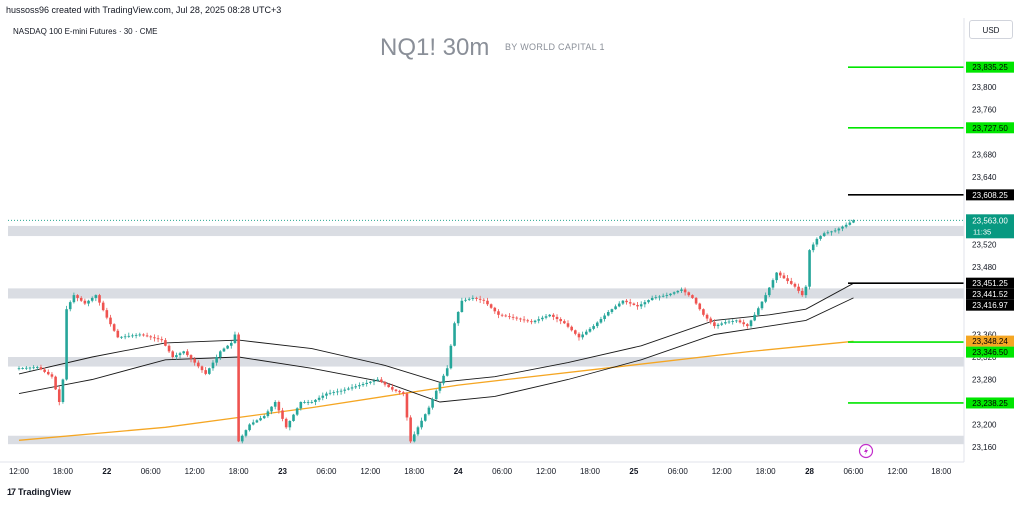 The image size is (1024, 505). I want to click on x-tick-label-9: 18:00, so click(414, 471).